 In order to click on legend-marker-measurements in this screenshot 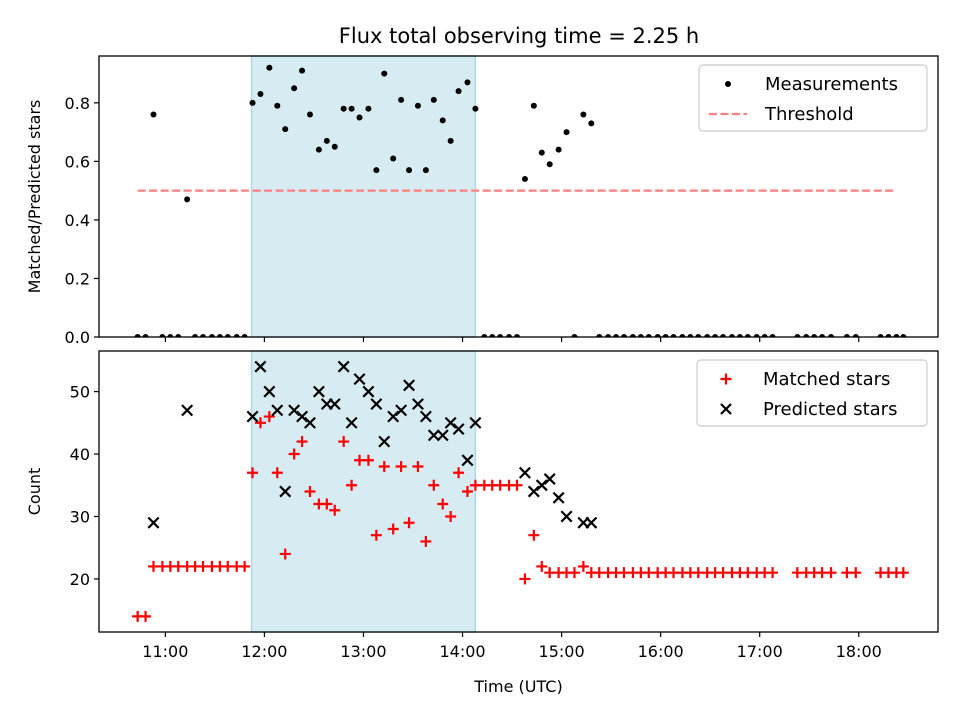, I will do `click(728, 84)`.